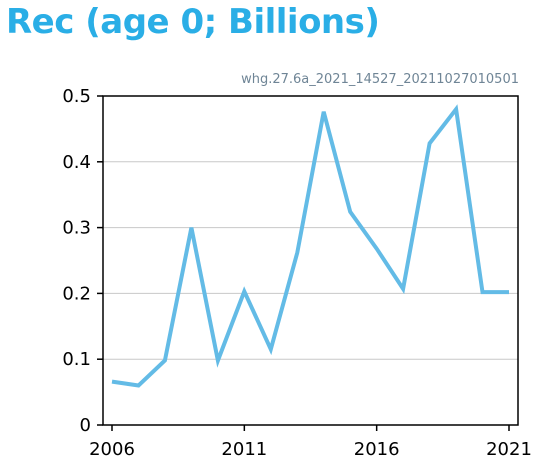 The image size is (543, 466). I want to click on chart-subtitle: whg.27.6a_2021_14527_20211027010501, so click(380, 79).